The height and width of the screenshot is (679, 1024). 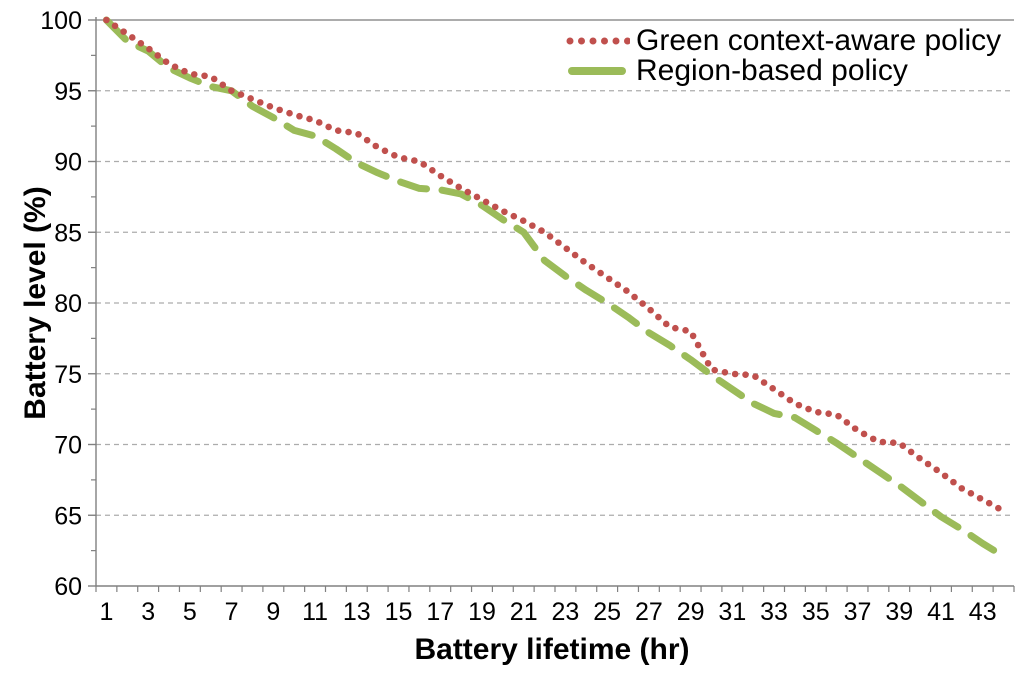 What do you see at coordinates (35, 303) in the screenshot?
I see `y-axis-title: Battery level (%)` at bounding box center [35, 303].